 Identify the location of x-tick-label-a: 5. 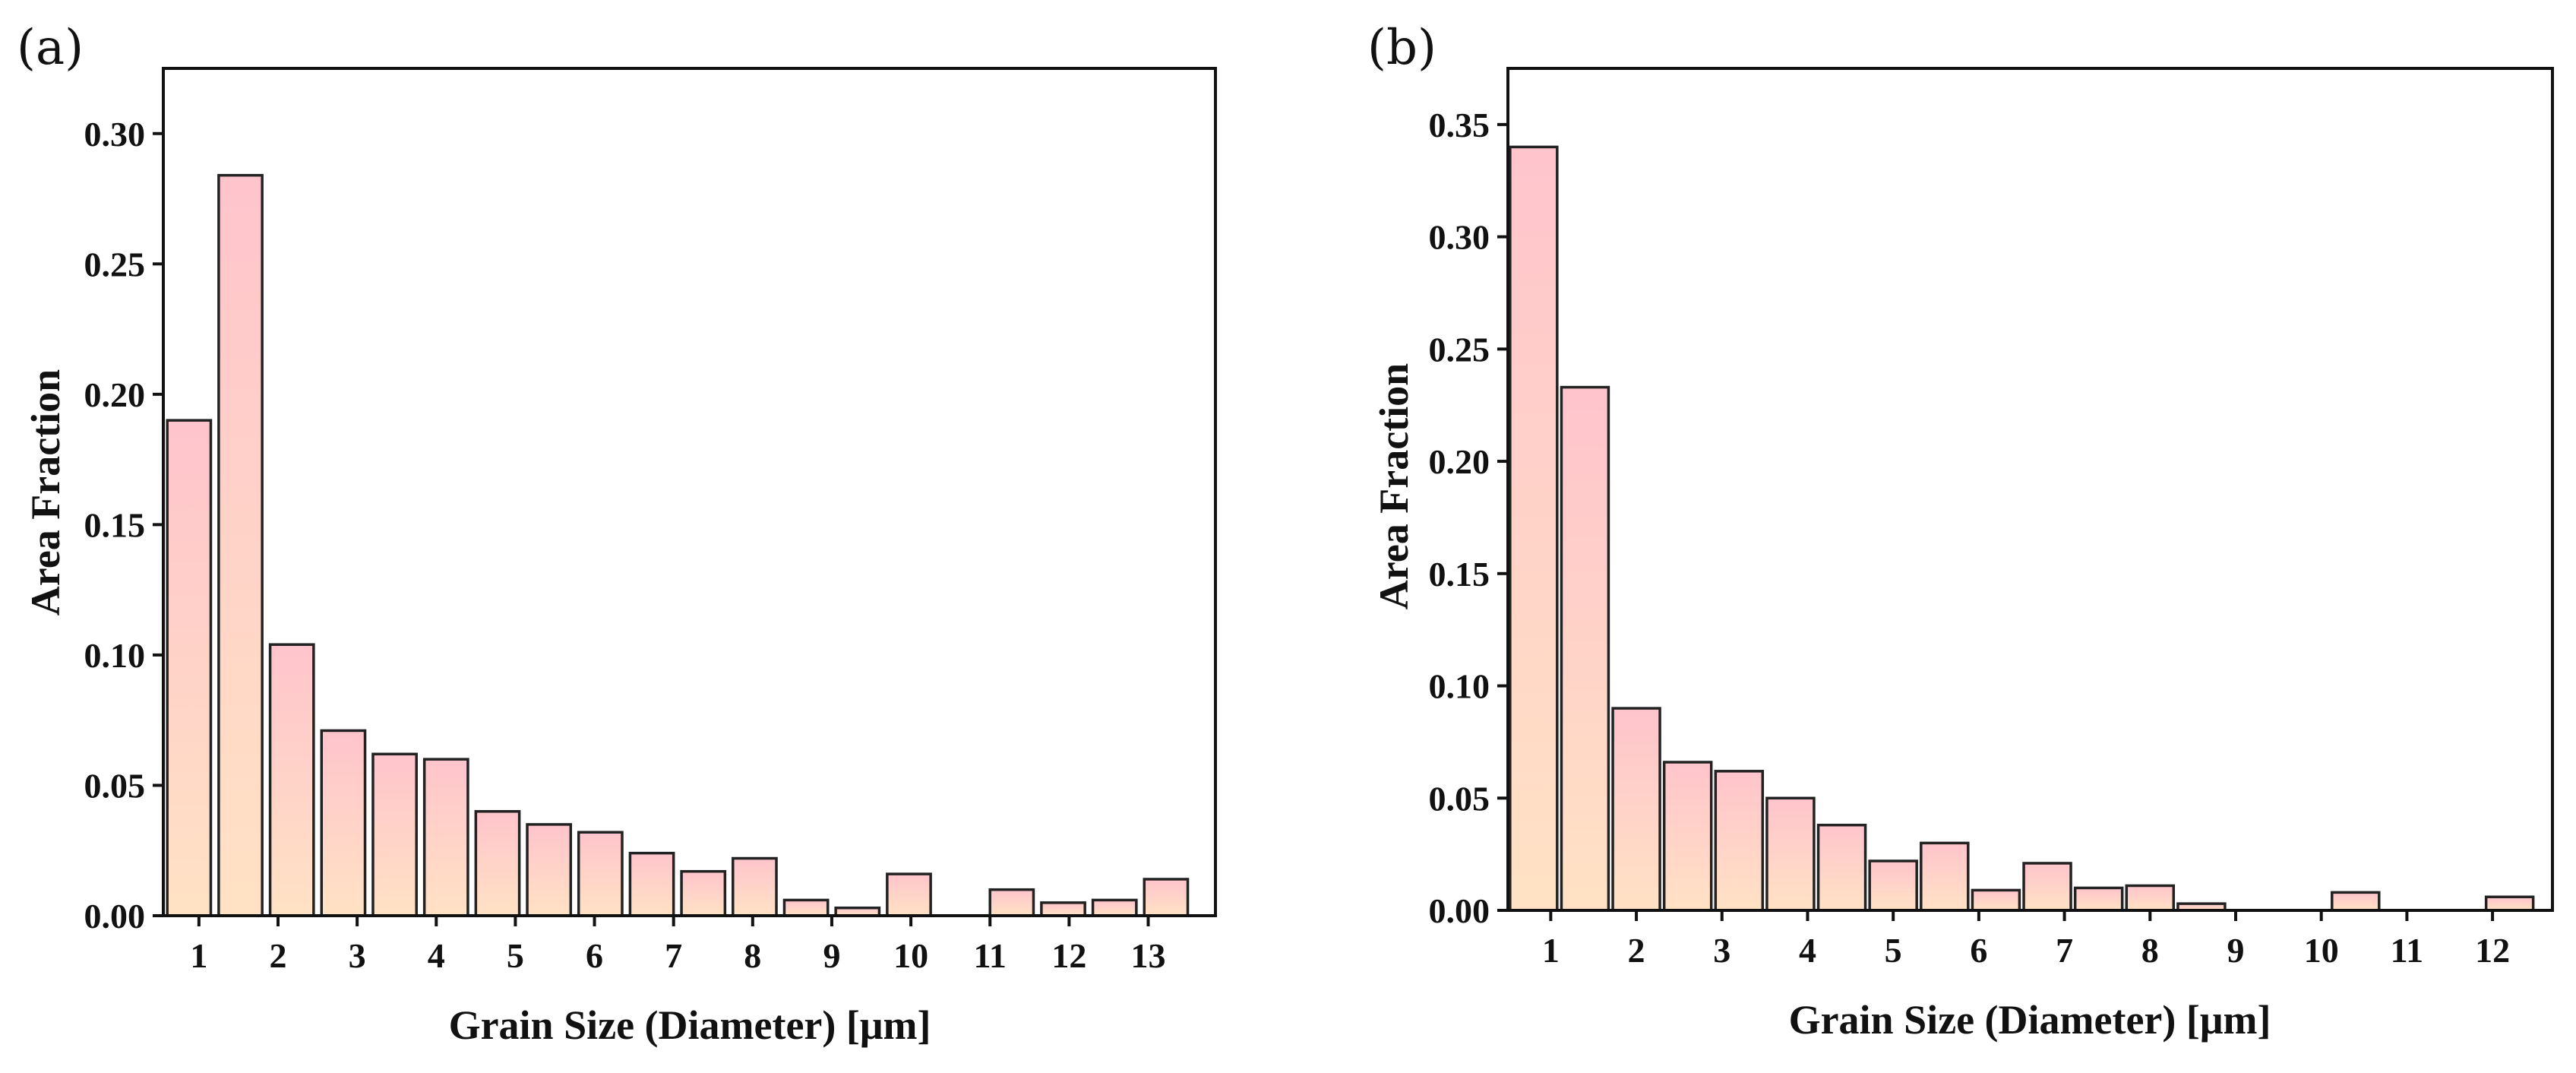
(515, 955).